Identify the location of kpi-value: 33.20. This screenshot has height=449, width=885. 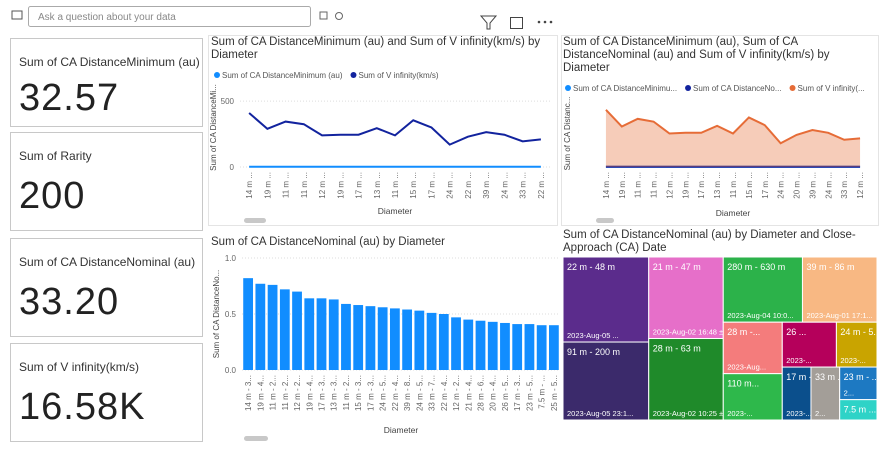
(69, 302).